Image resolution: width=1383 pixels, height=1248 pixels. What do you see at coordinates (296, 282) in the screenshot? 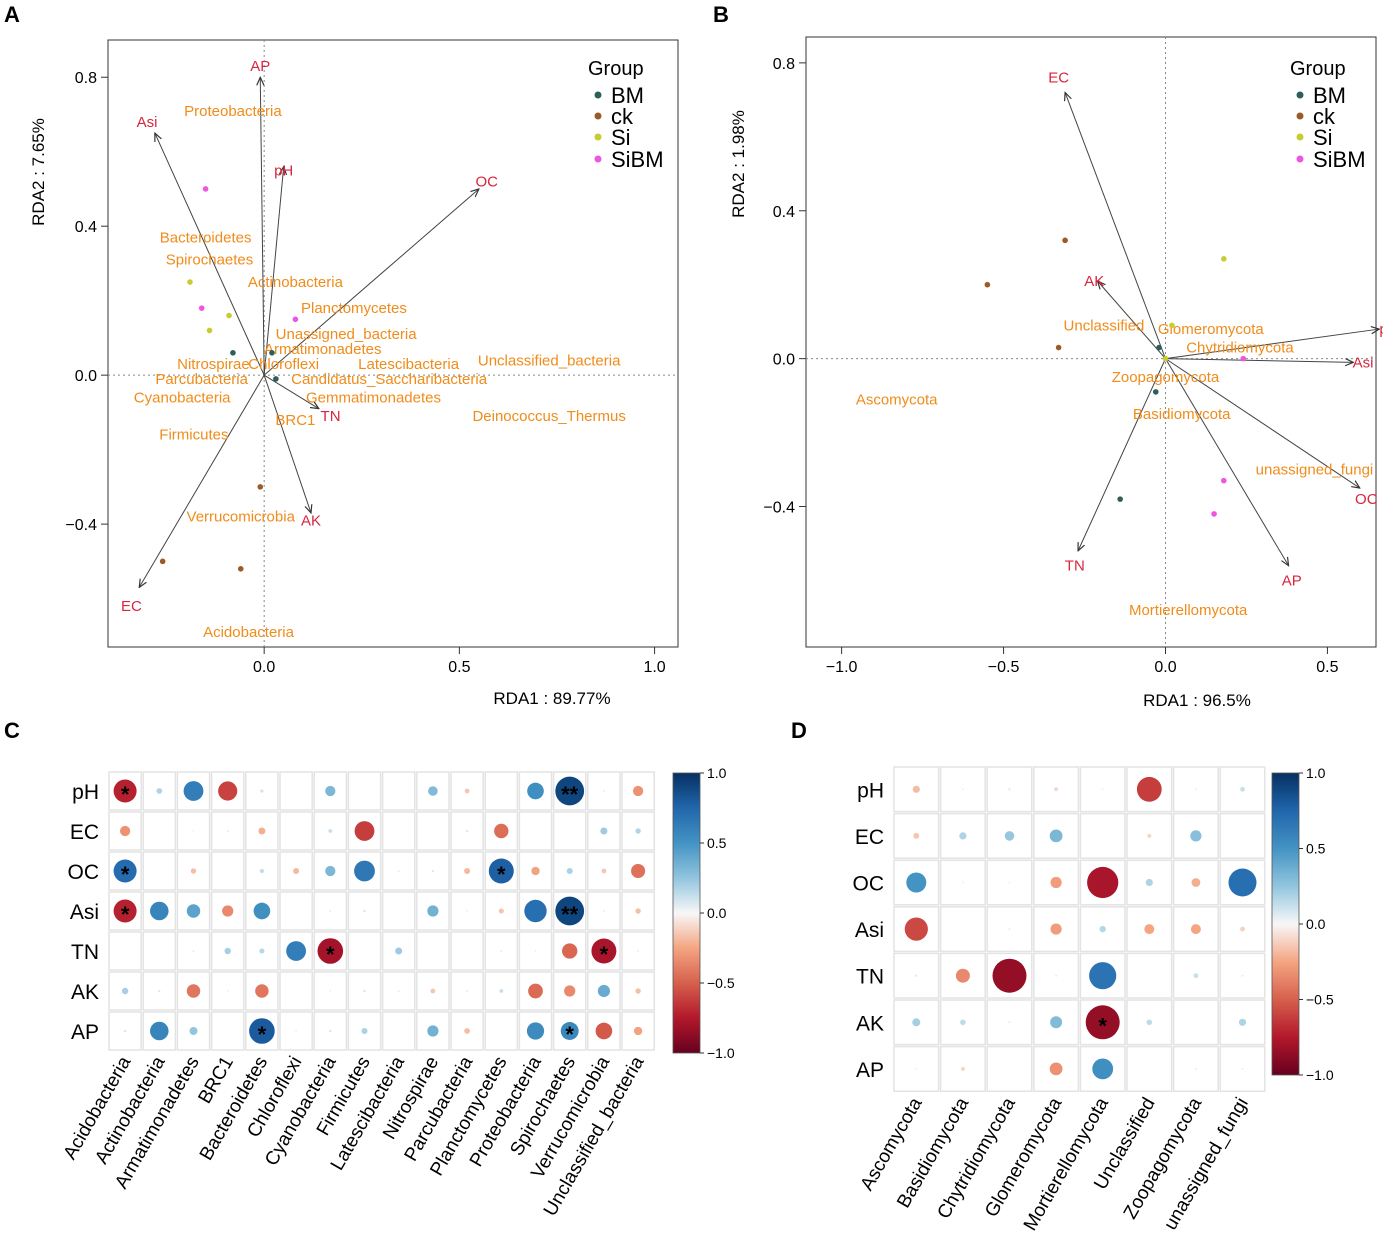
I see `taxon-label-actinobacteria: Actinobacteria` at bounding box center [296, 282].